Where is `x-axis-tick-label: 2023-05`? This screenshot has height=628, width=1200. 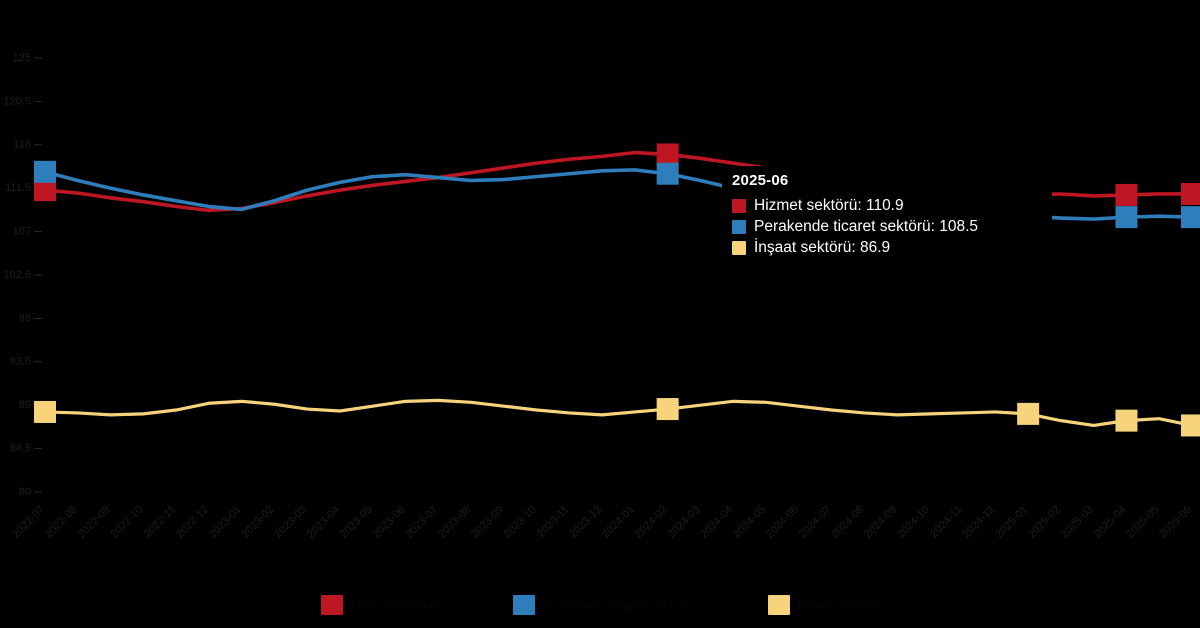 x-axis-tick-label: 2023-05 is located at coordinates (356, 522).